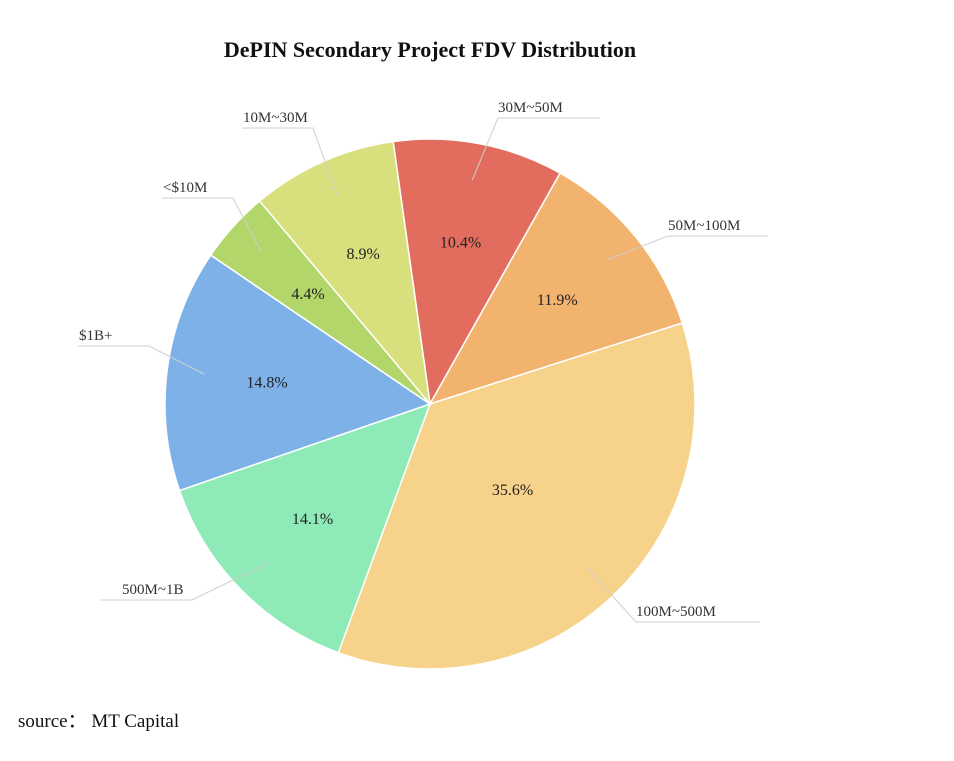 The image size is (954, 761). What do you see at coordinates (704, 226) in the screenshot?
I see `slice-category-label: 50M~100M` at bounding box center [704, 226].